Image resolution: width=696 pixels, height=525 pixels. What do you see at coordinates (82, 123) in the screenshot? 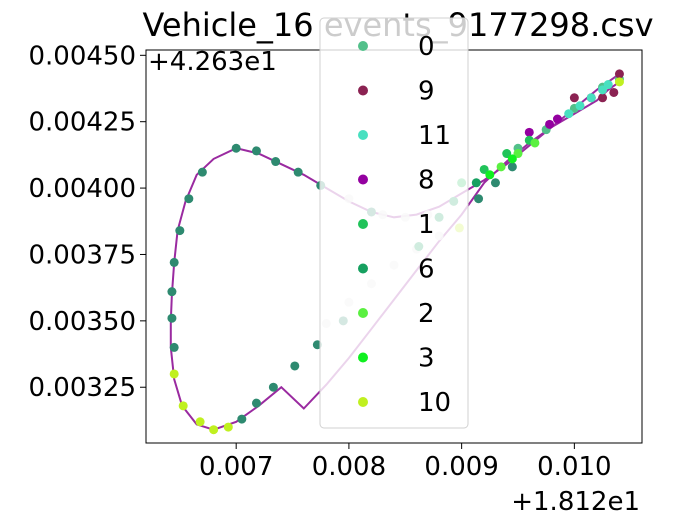
I see `y-tick-label: 0.00425` at bounding box center [82, 123].